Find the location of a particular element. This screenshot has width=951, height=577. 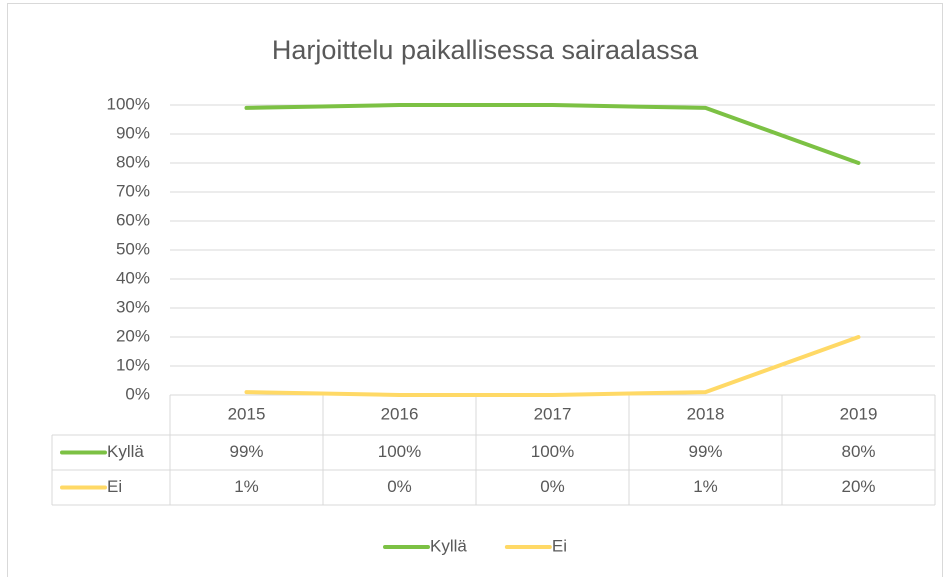

y-tick-label: 50% is located at coordinates (133, 248).